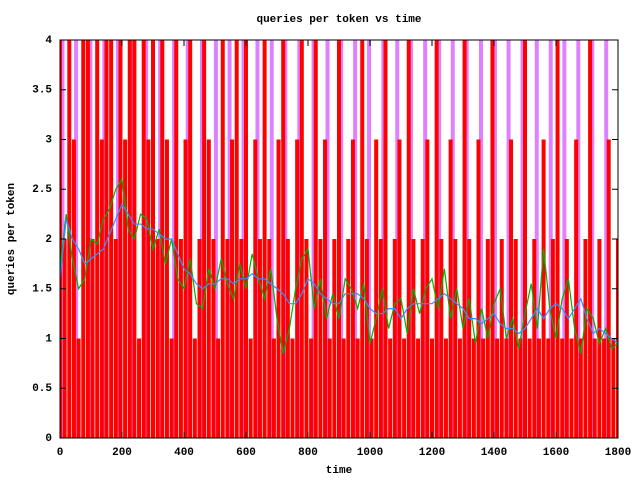 The image size is (640, 480). Describe the element at coordinates (308, 453) in the screenshot. I see `x-tick-label: 800` at that location.